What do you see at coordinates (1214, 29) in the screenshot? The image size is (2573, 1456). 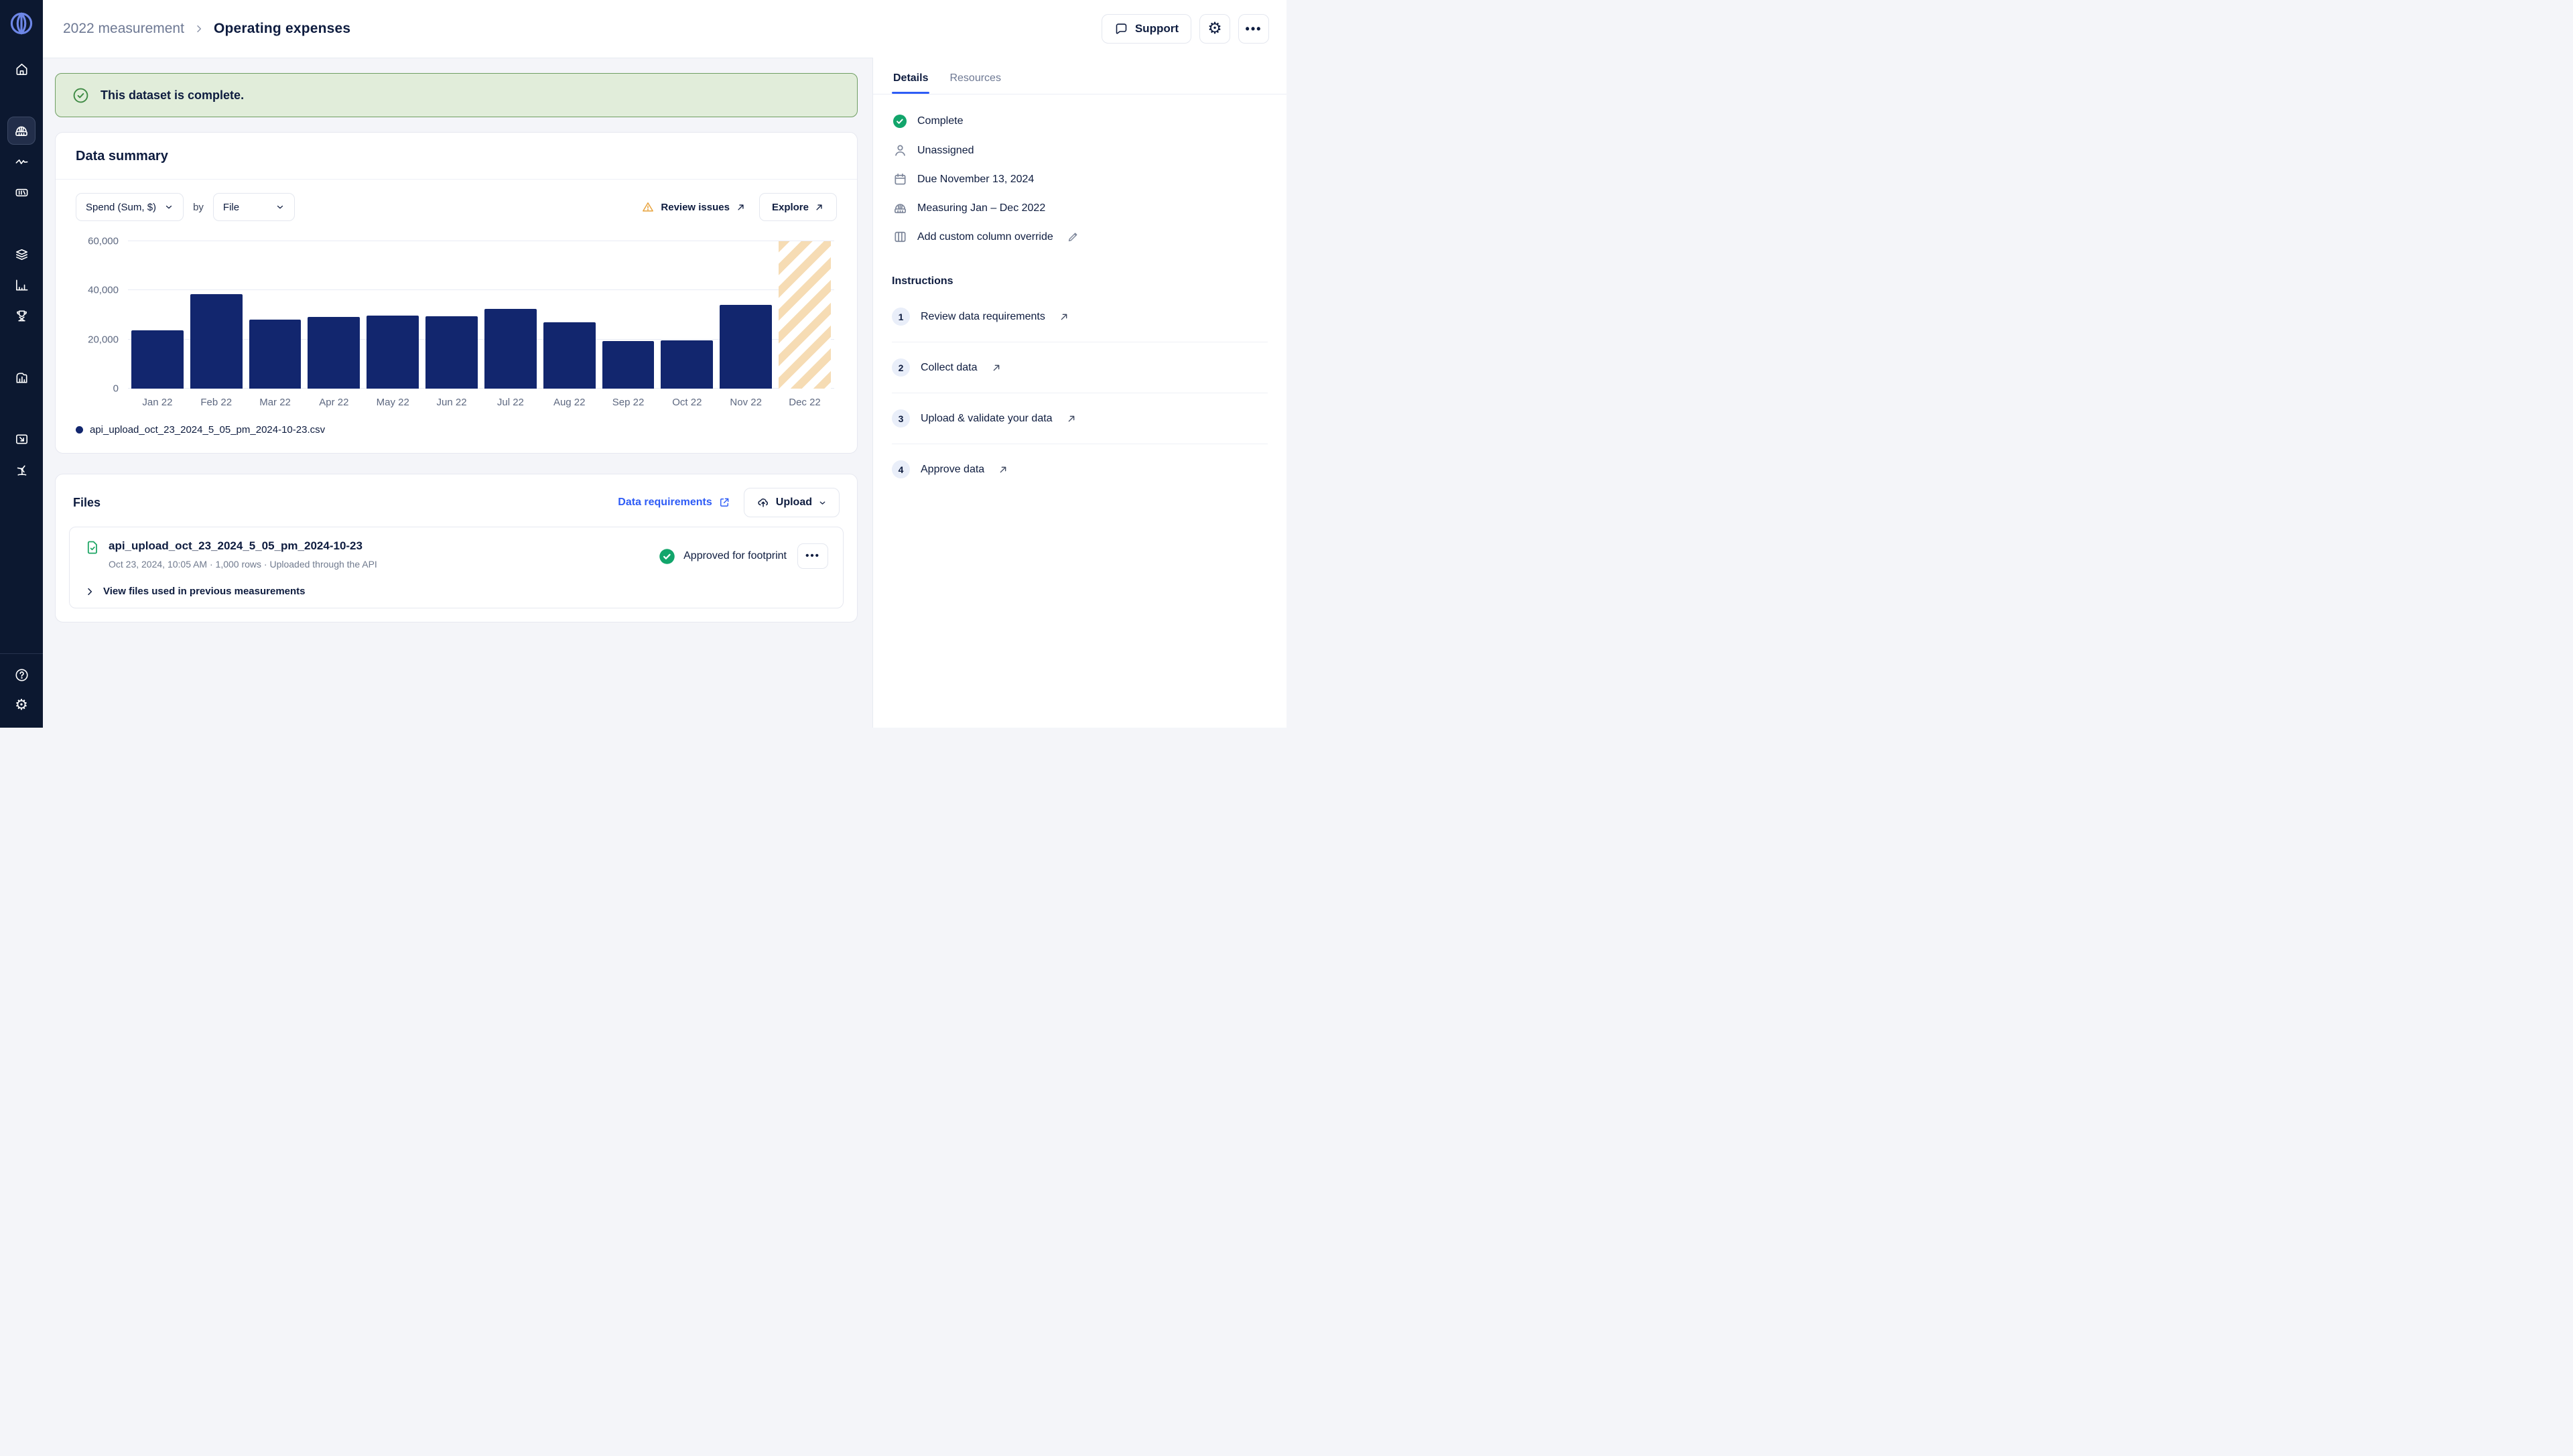 I see `settings-button: ⚙` at bounding box center [1214, 29].